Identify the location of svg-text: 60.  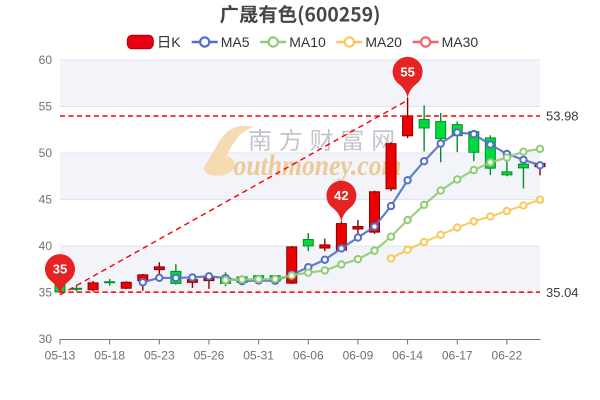
(46, 60).